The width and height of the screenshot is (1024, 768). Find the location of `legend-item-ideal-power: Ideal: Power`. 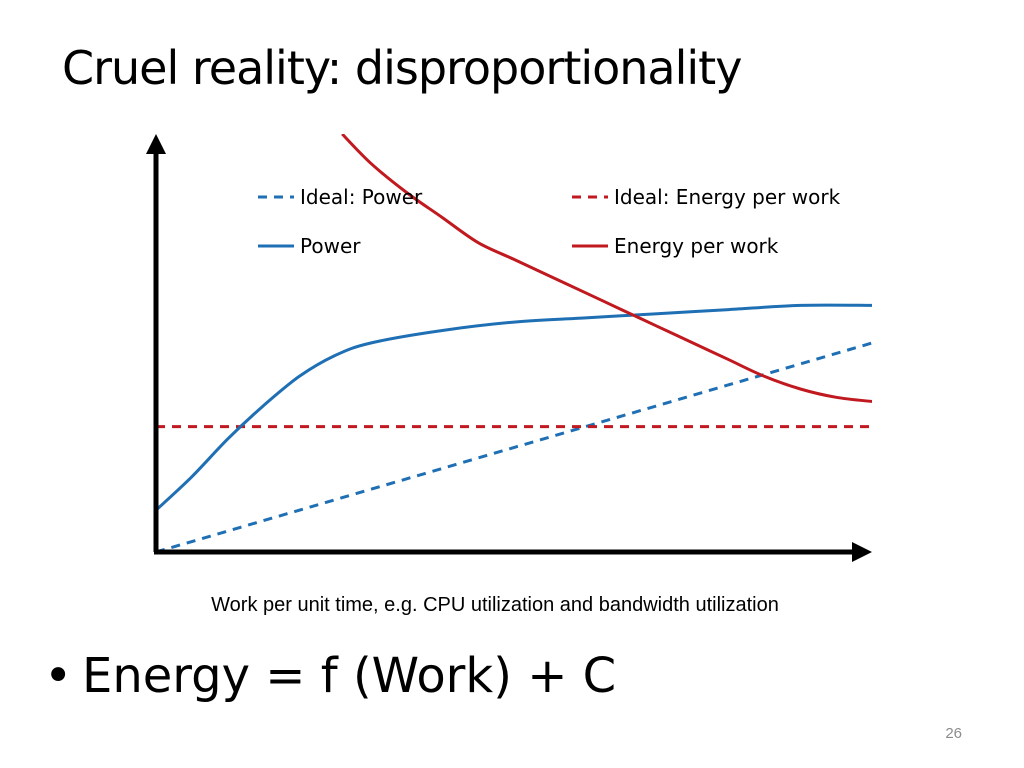

legend-item-ideal-power: Ideal: Power is located at coordinates (340, 197).